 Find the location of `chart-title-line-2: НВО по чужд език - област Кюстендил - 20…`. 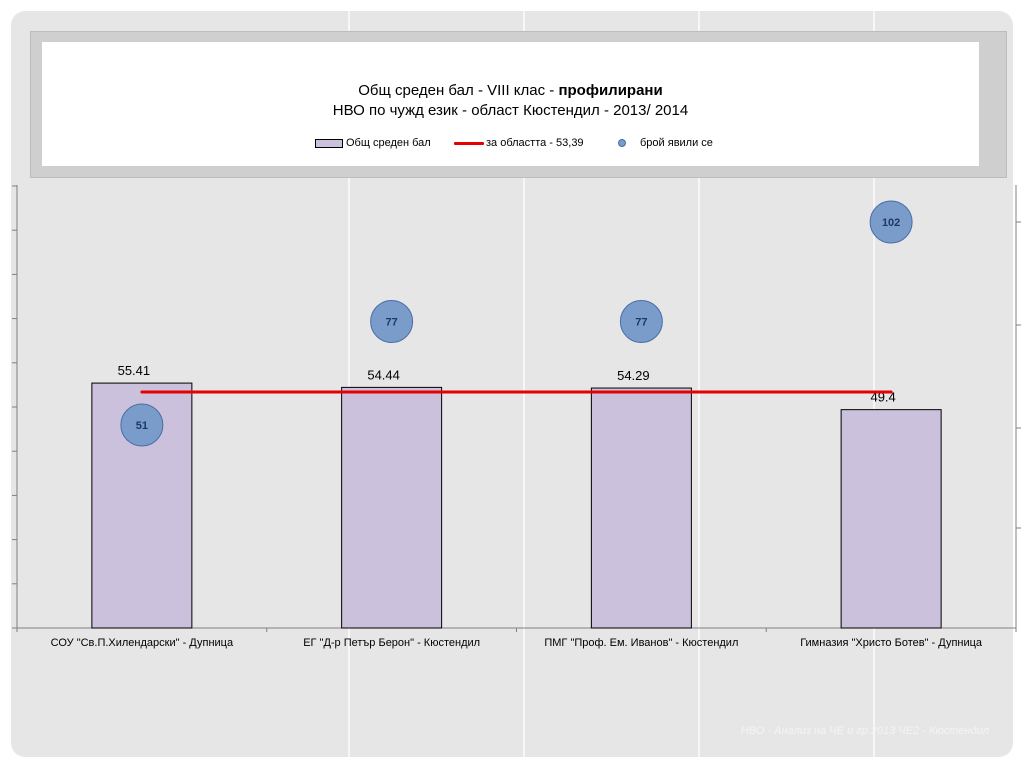

chart-title-line-2: НВО по чужд език - област Кюстендил - 20… is located at coordinates (510, 110).